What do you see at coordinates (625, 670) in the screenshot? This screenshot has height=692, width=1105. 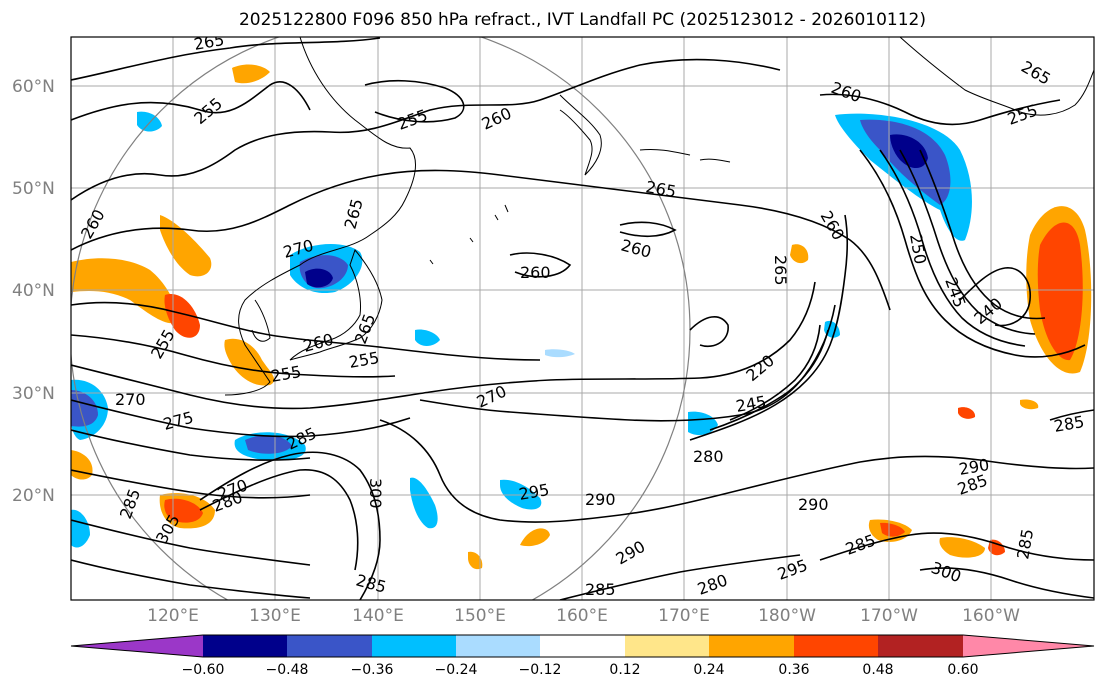 I see `colorbar-tick-label: 0.12` at bounding box center [625, 670].